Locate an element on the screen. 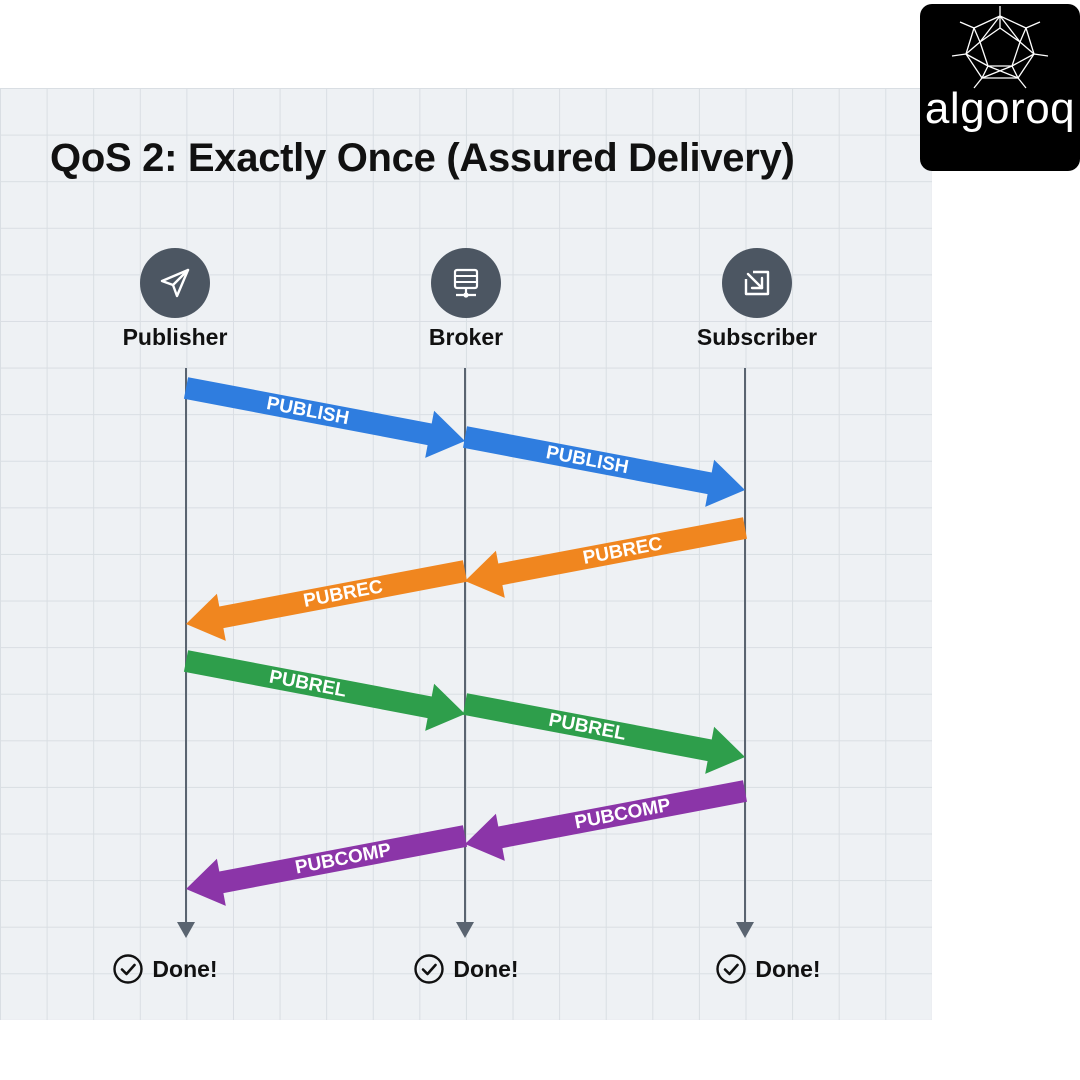 The height and width of the screenshot is (1080, 1080). message-pubrel-4: PUBREL is located at coordinates (324, 690).